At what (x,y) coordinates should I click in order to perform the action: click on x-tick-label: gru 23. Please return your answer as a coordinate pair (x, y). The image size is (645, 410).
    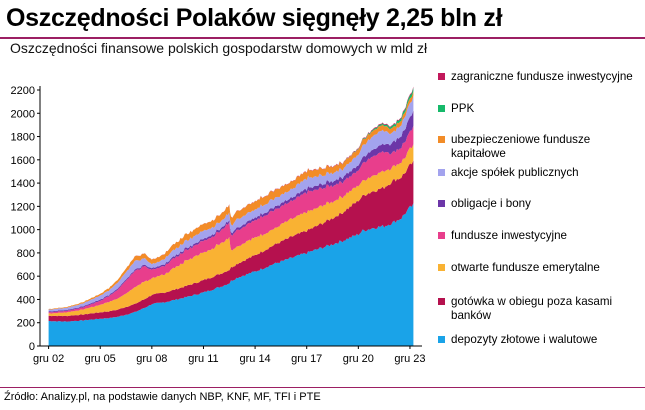
    Looking at the image, I should click on (409, 359).